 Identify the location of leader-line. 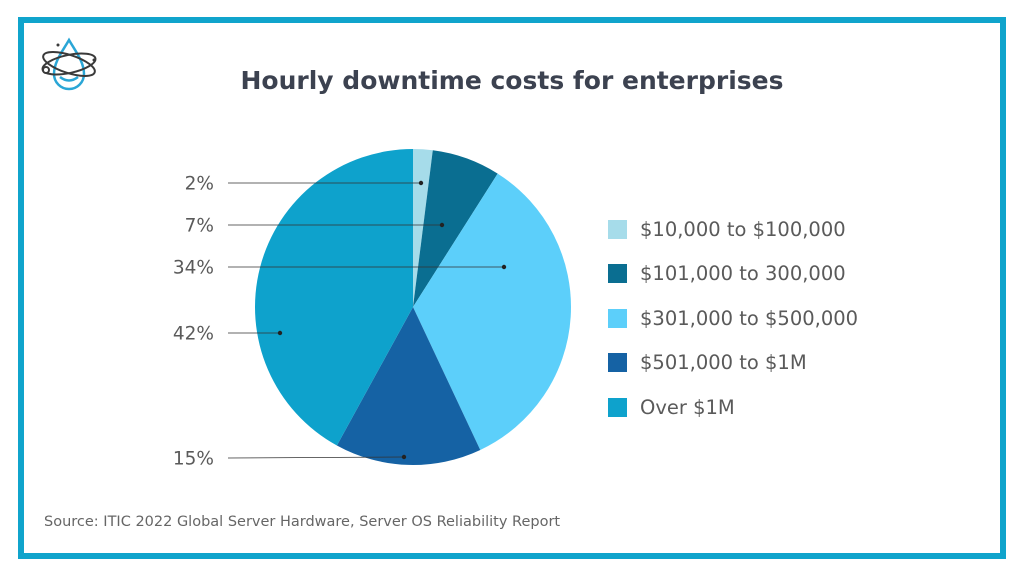
(316, 457).